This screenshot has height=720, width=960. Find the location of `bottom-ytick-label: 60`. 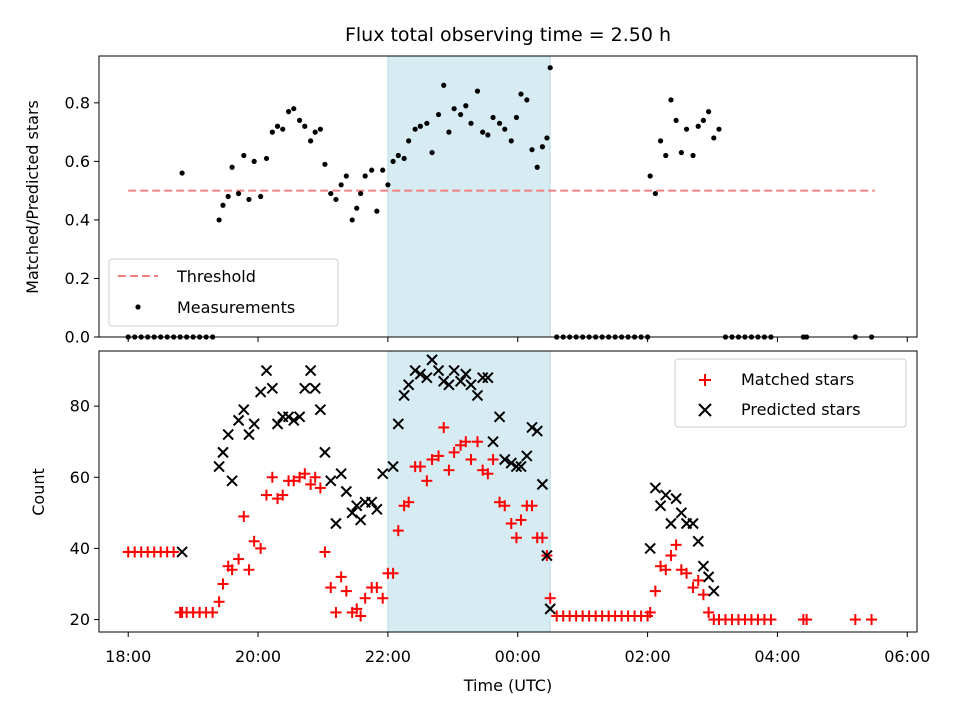

bottom-ytick-label: 60 is located at coordinates (80, 477).